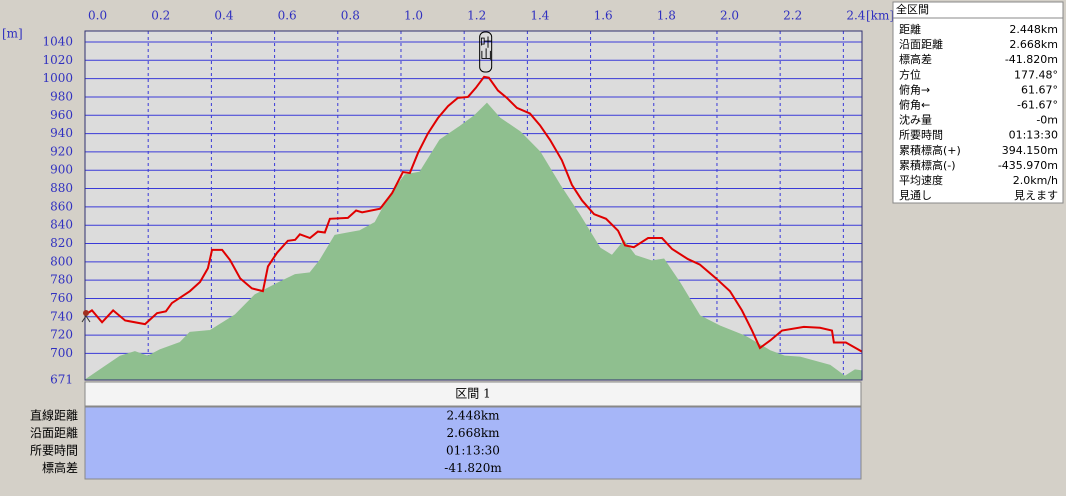 The image size is (1066, 496). Describe the element at coordinates (930, 150) in the screenshot. I see `summary-label: 累積標高(+)` at that location.